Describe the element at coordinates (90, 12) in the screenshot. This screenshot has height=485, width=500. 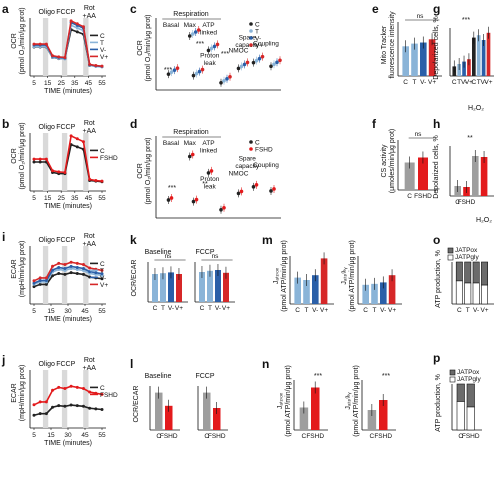
I see `panel-a-inj-rot: Rot +AA` at that location.